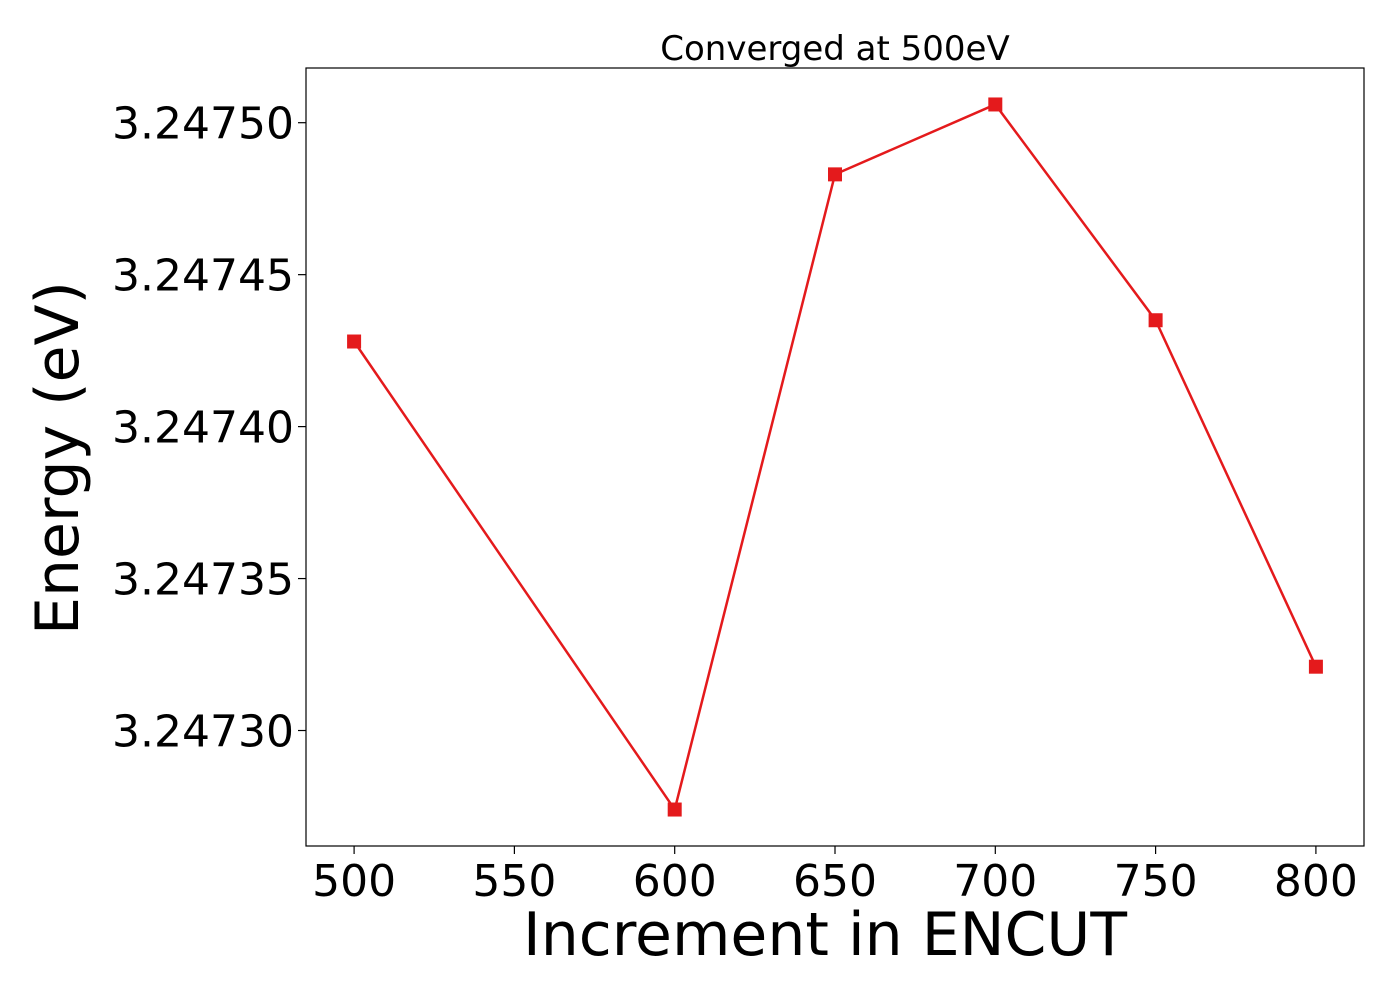 Image resolution: width=1400 pixels, height=1000 pixels. What do you see at coordinates (514, 881) in the screenshot?
I see `x-tick-label: 550` at bounding box center [514, 881].